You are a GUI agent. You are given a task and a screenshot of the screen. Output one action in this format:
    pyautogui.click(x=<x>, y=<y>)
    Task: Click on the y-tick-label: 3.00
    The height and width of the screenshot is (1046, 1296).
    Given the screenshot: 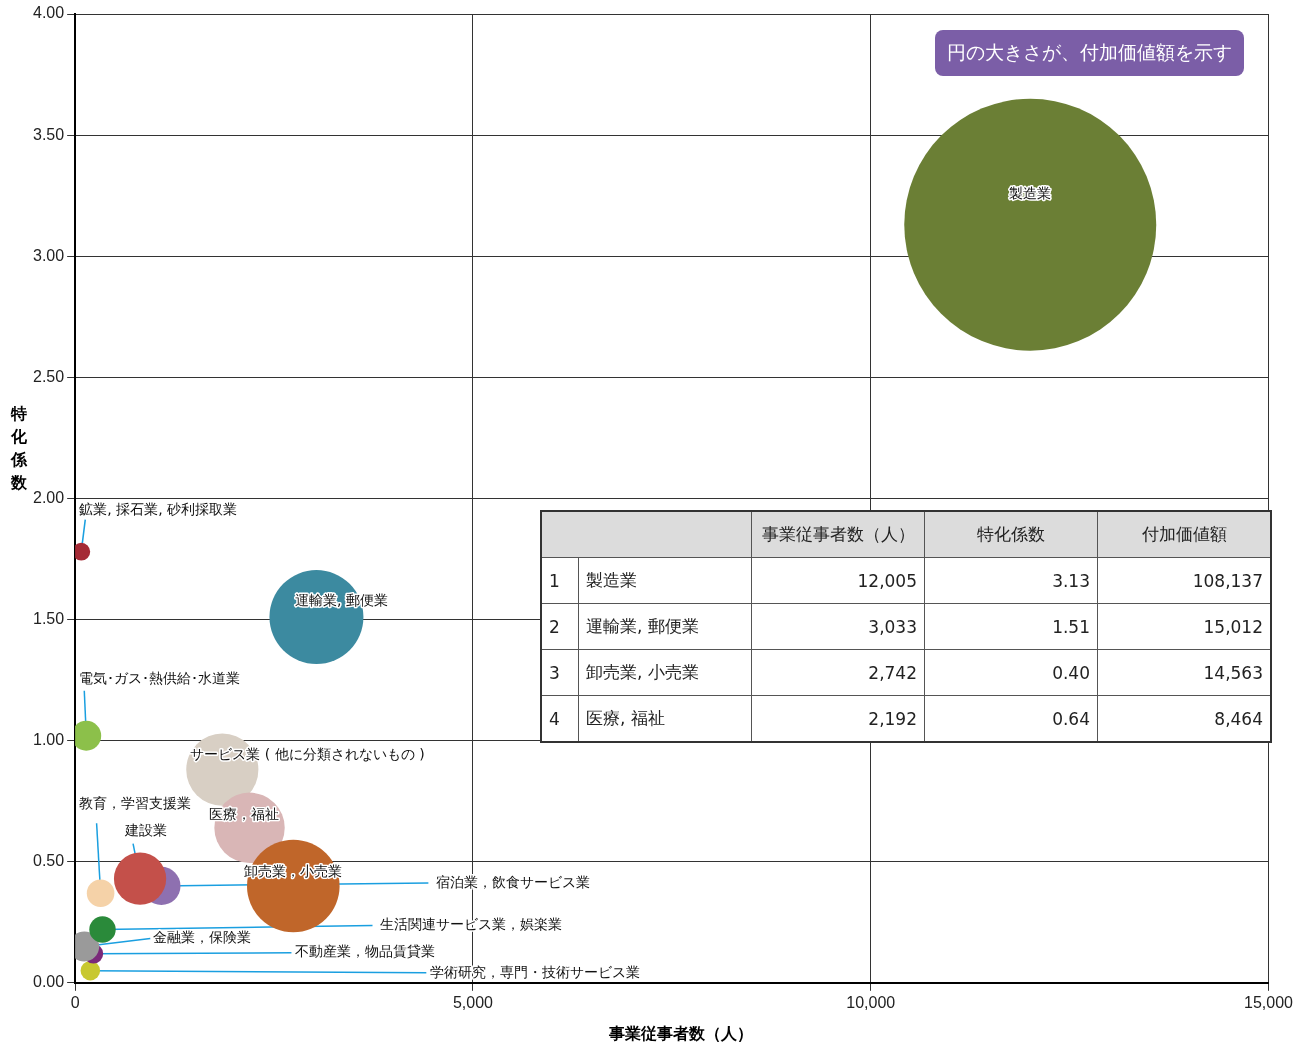 What is the action you would take?
    pyautogui.click(x=49, y=255)
    